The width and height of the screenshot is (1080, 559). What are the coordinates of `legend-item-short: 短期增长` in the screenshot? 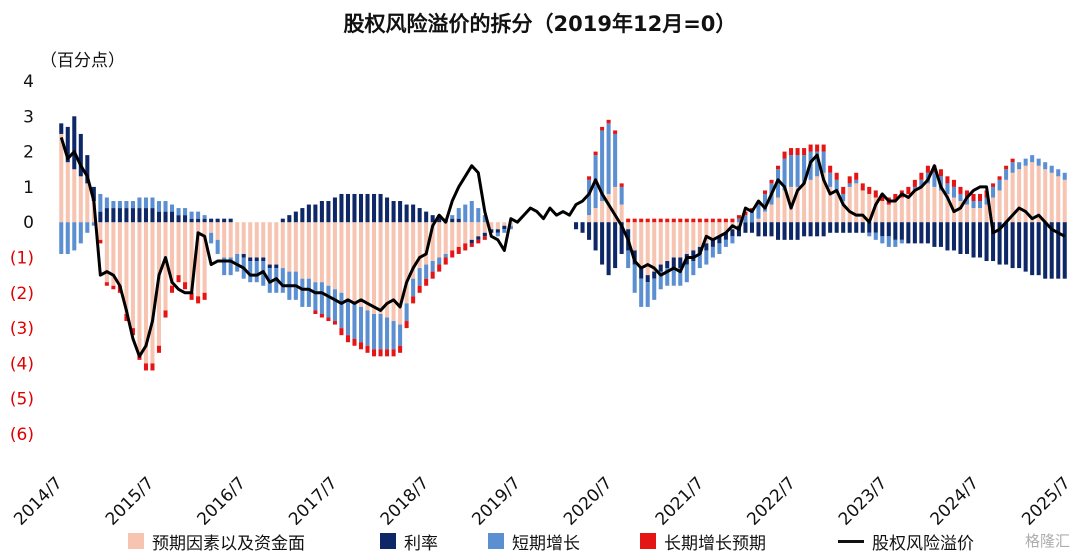 It's located at (534, 541).